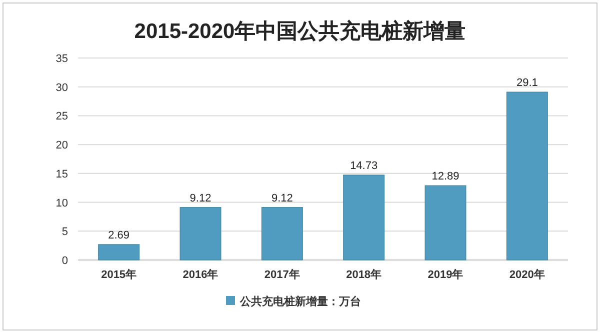 The image size is (600, 333). What do you see at coordinates (62, 146) in the screenshot?
I see `y-tick-label: 20` at bounding box center [62, 146].